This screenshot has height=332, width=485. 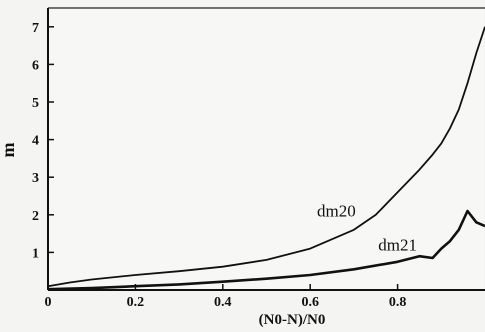 I want to click on y-axis-label: m, so click(x=9, y=150).